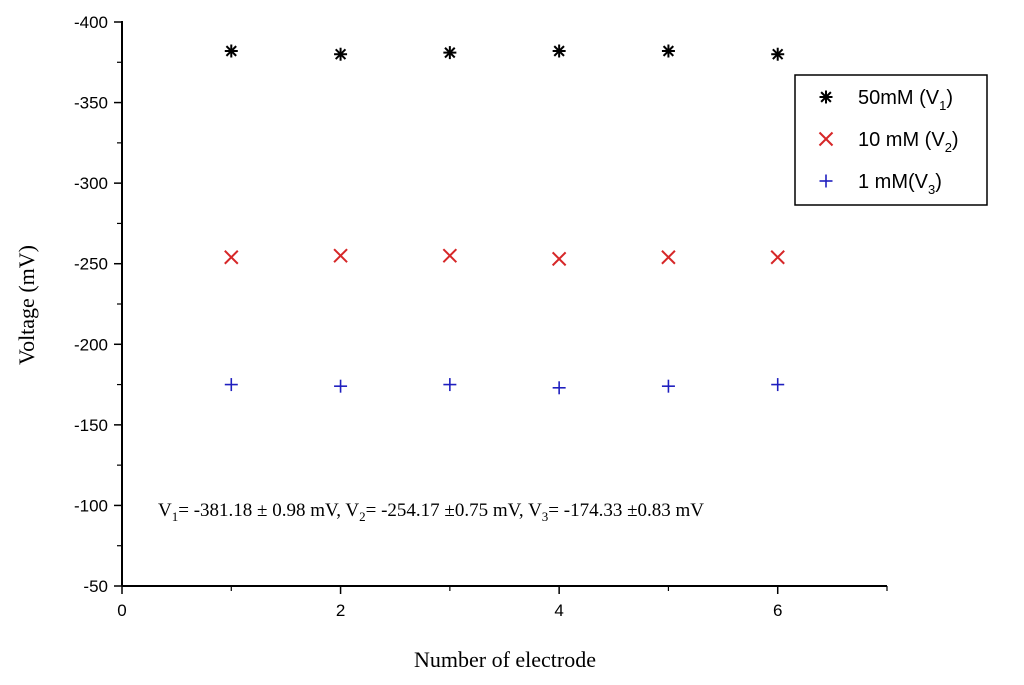 The image size is (1024, 685). What do you see at coordinates (91, 344) in the screenshot?
I see `y-tick-label: -200` at bounding box center [91, 344].